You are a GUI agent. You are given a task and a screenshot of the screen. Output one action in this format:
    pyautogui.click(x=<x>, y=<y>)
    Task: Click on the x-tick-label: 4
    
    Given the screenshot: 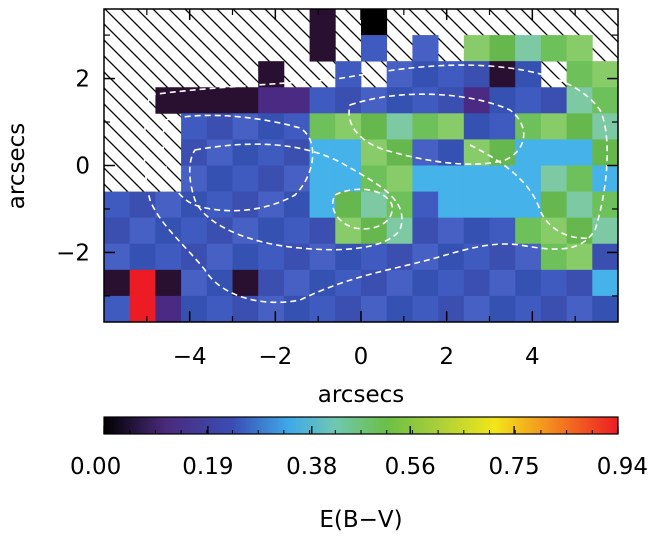 What is the action you would take?
    pyautogui.click(x=532, y=357)
    